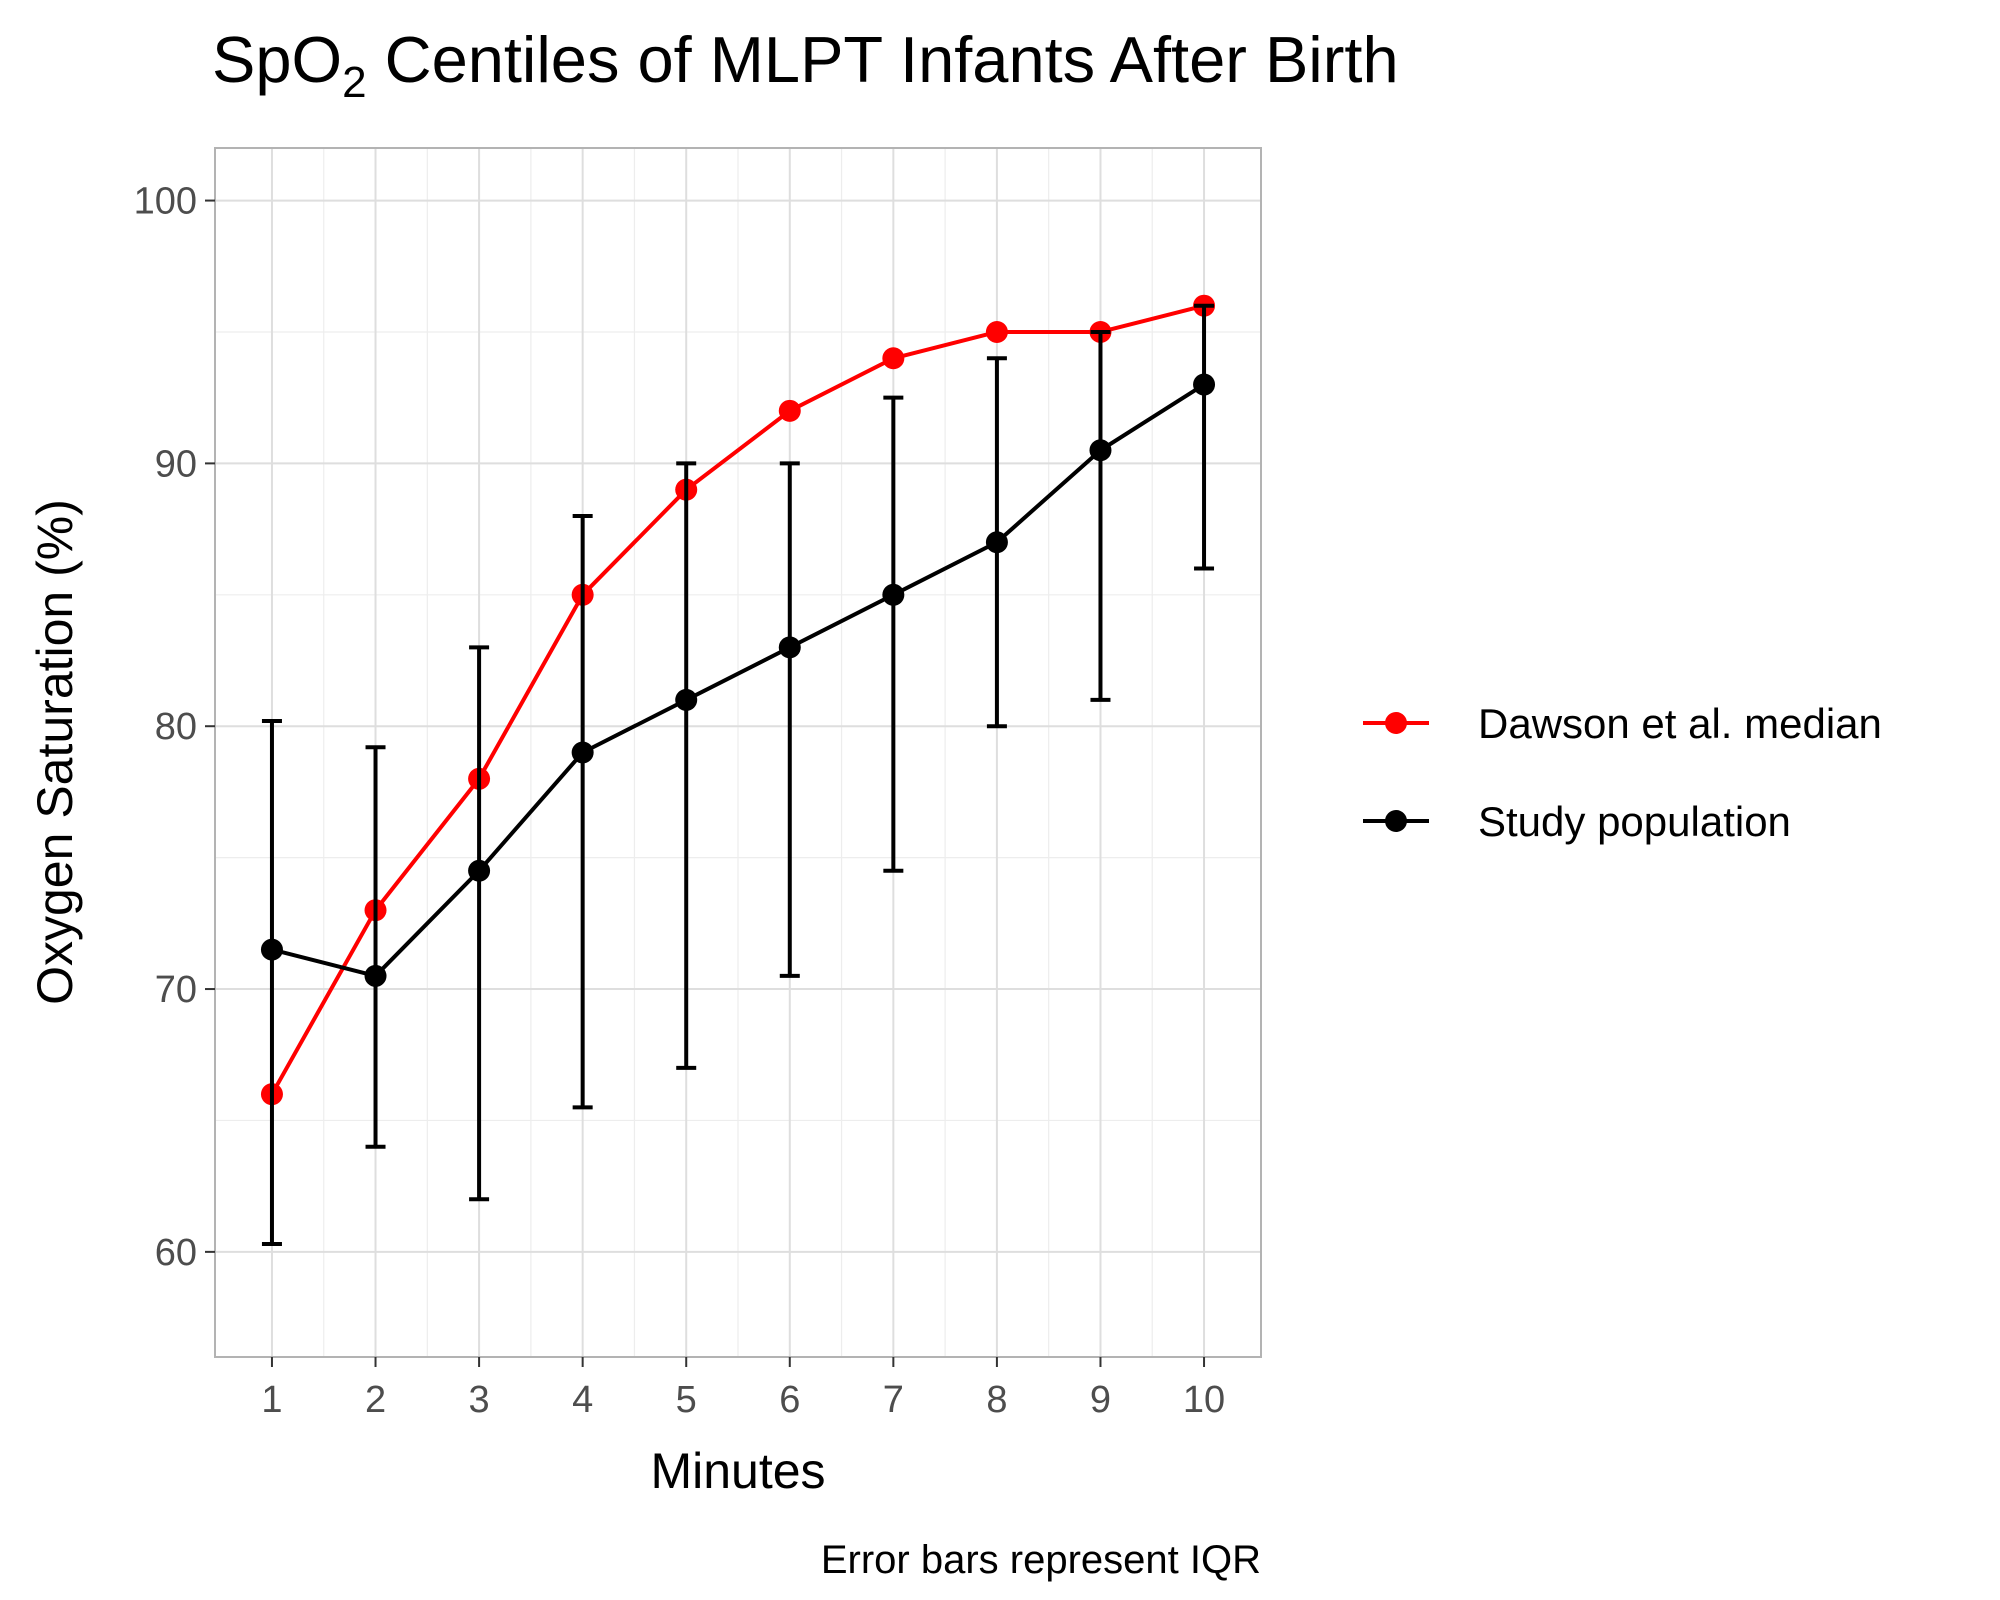 The width and height of the screenshot is (2000, 1600). Describe the element at coordinates (1634, 821) in the screenshot. I see `legend-label: Study population` at that location.